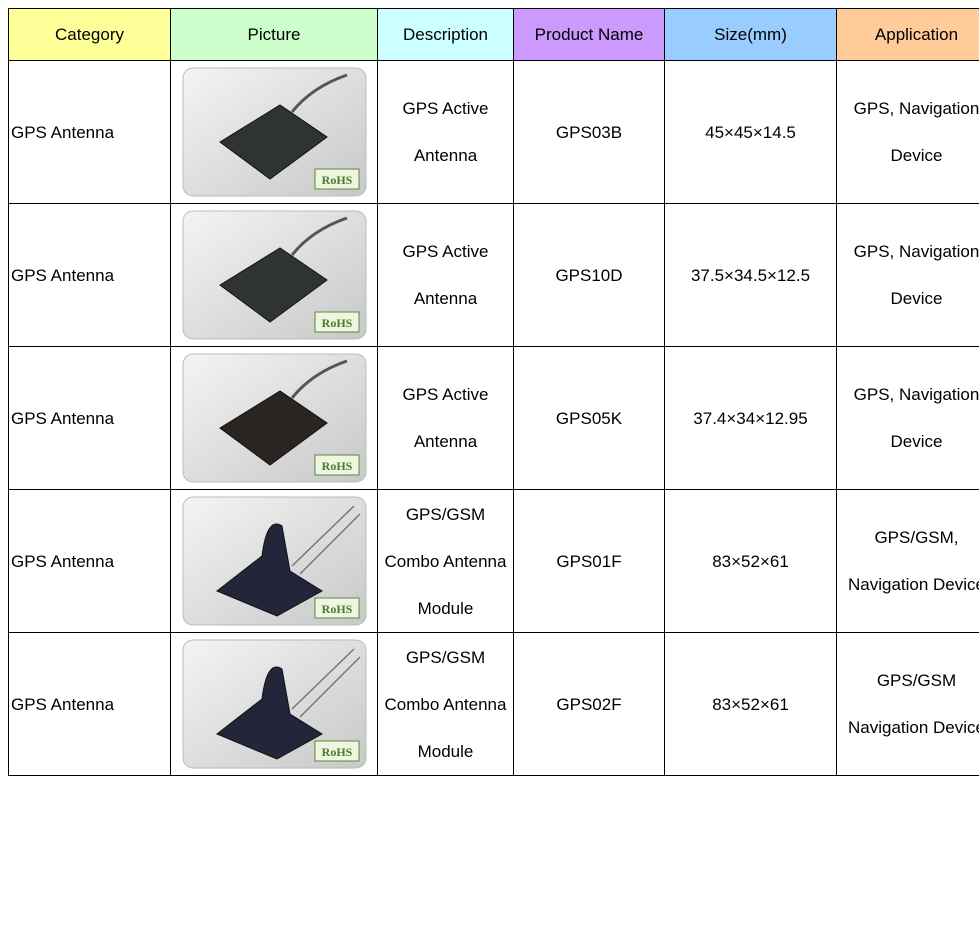  I want to click on header-cell: Picture, so click(274, 34).